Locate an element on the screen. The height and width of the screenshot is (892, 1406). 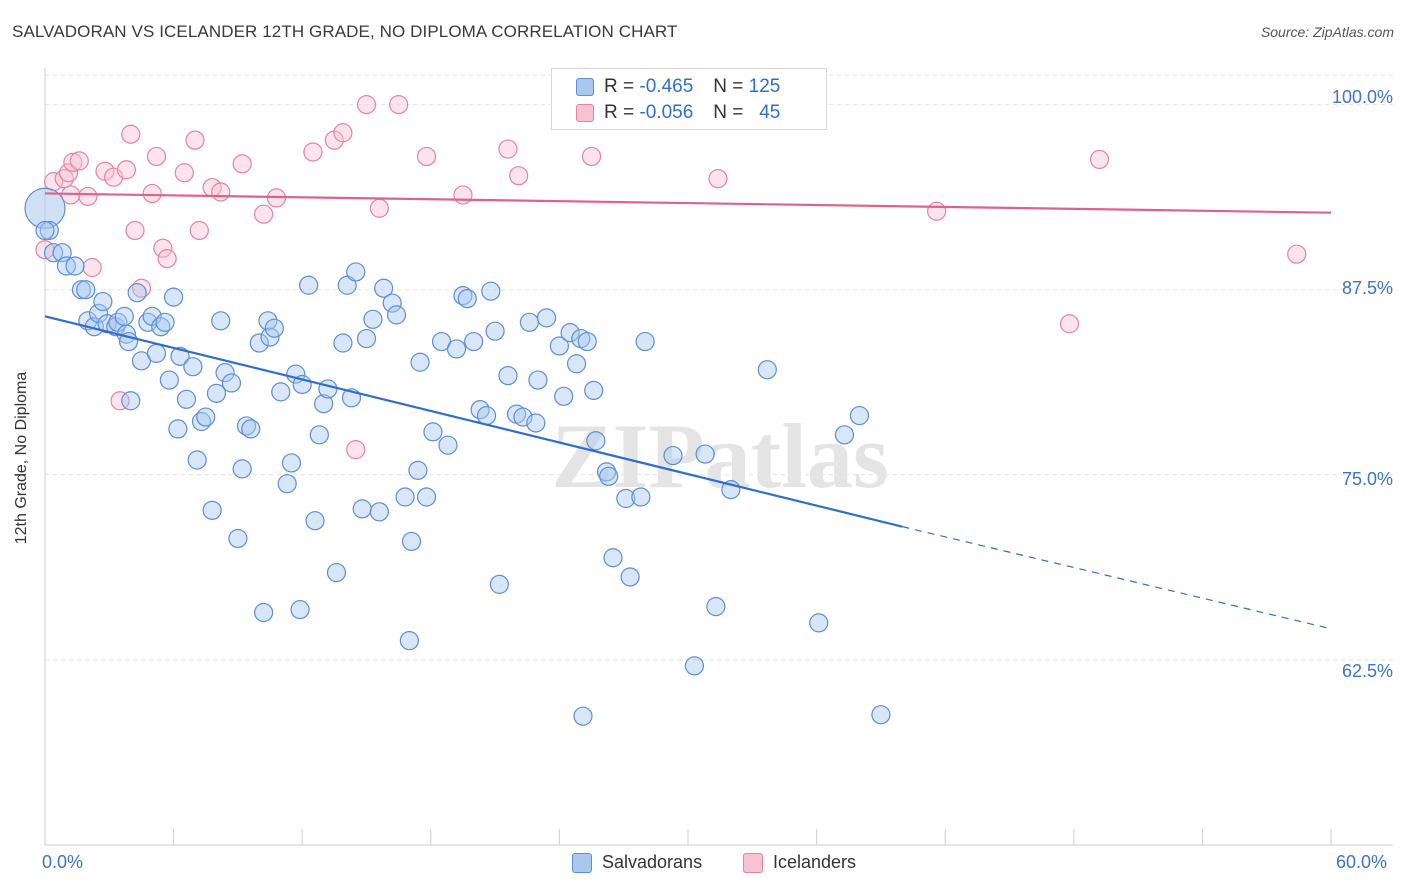
legend-row-icelanders: R = -0.056 N = 45 is located at coordinates (678, 113).